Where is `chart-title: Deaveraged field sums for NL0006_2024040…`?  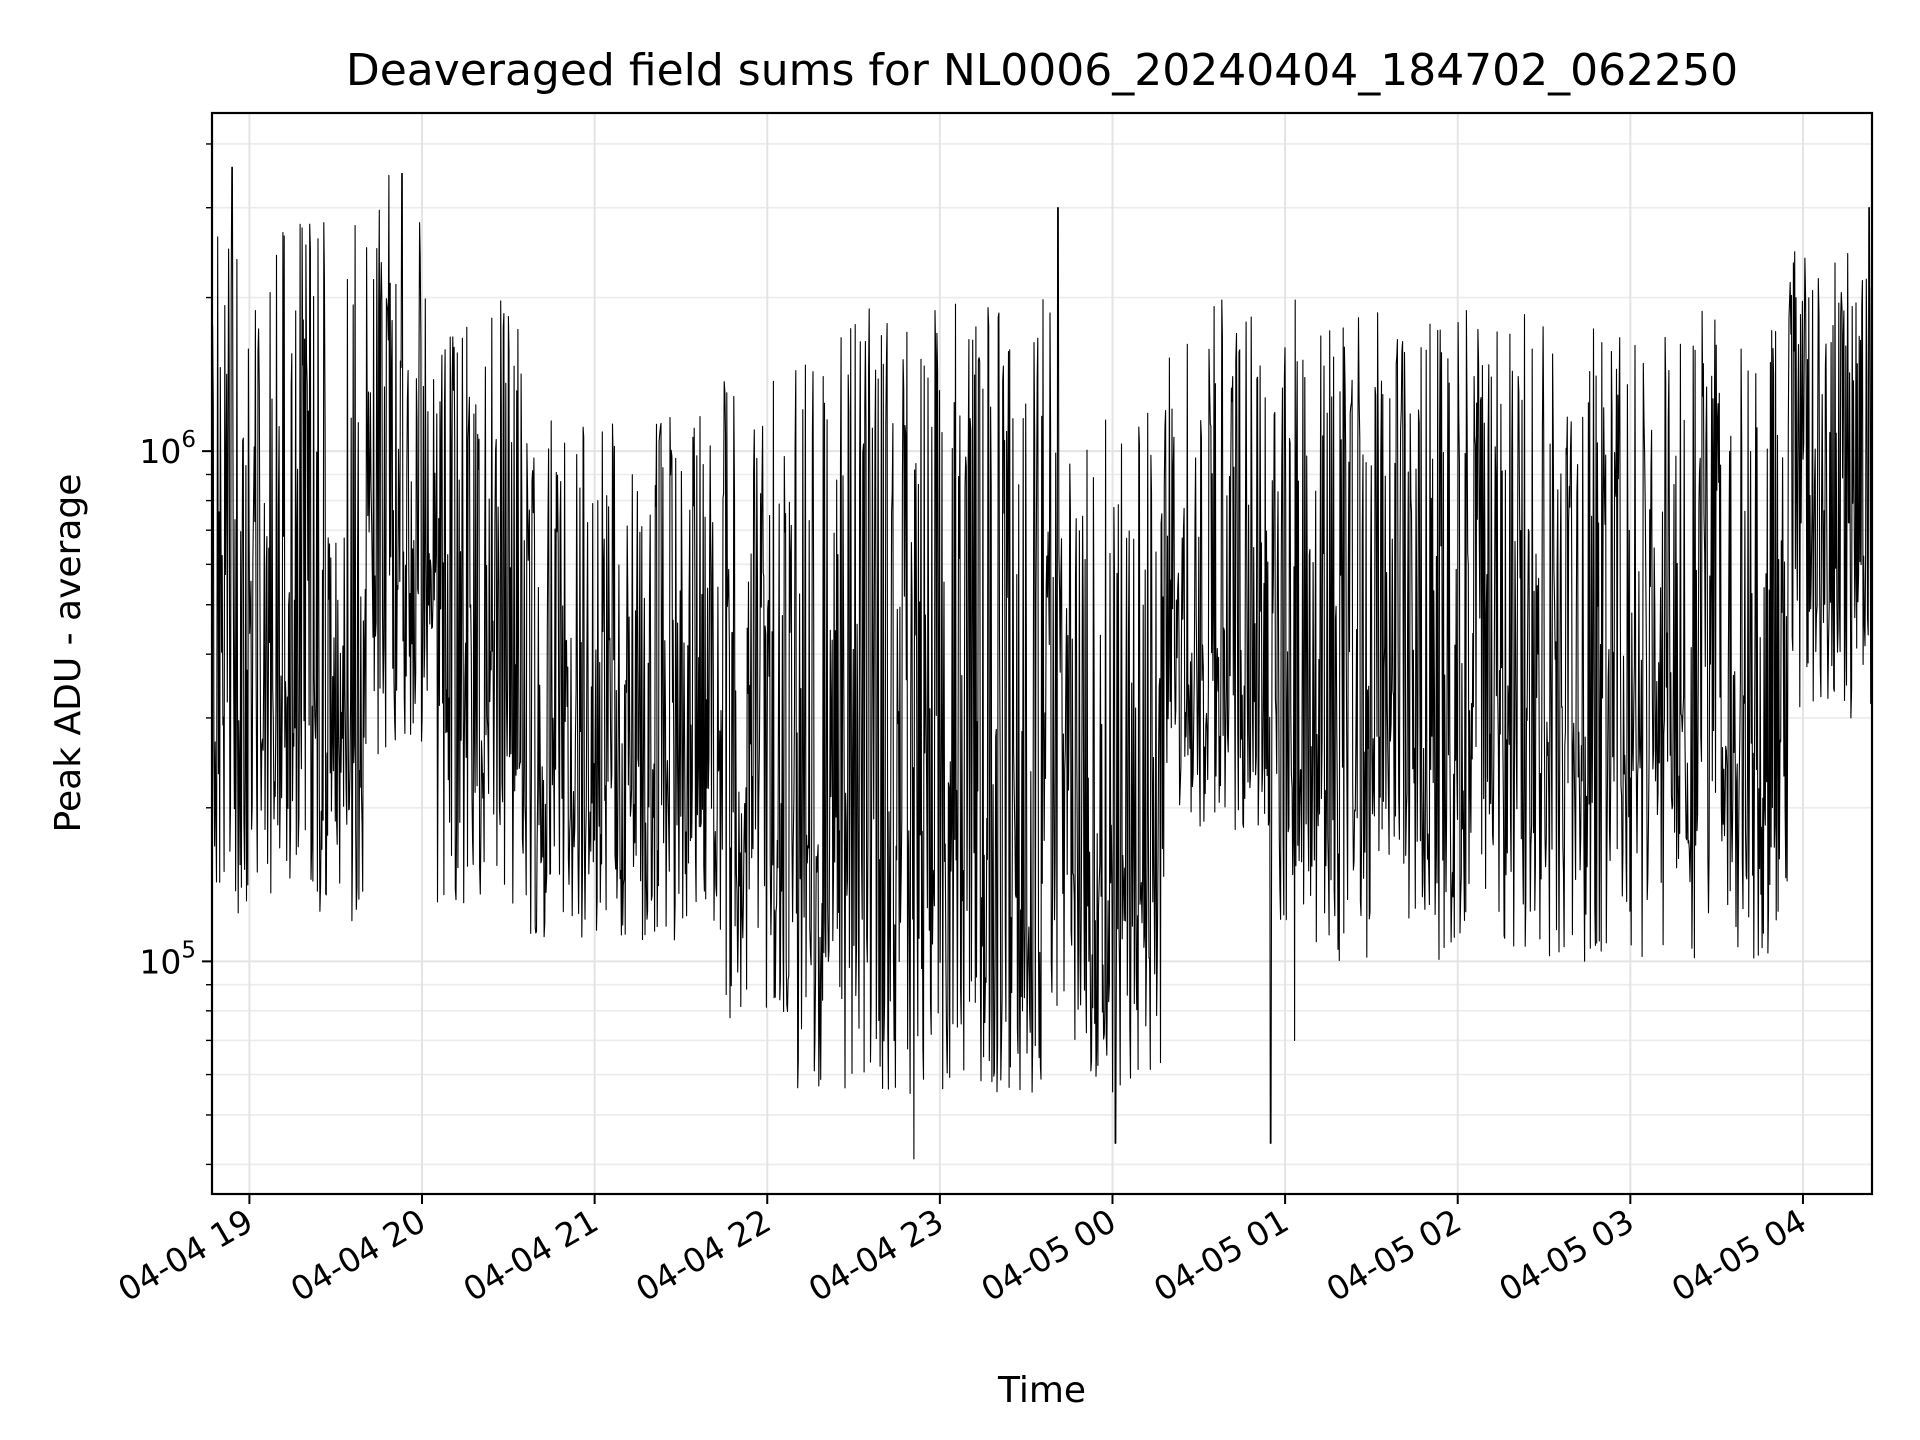
chart-title: Deaveraged field sums for NL0006_2024040… is located at coordinates (1042, 70).